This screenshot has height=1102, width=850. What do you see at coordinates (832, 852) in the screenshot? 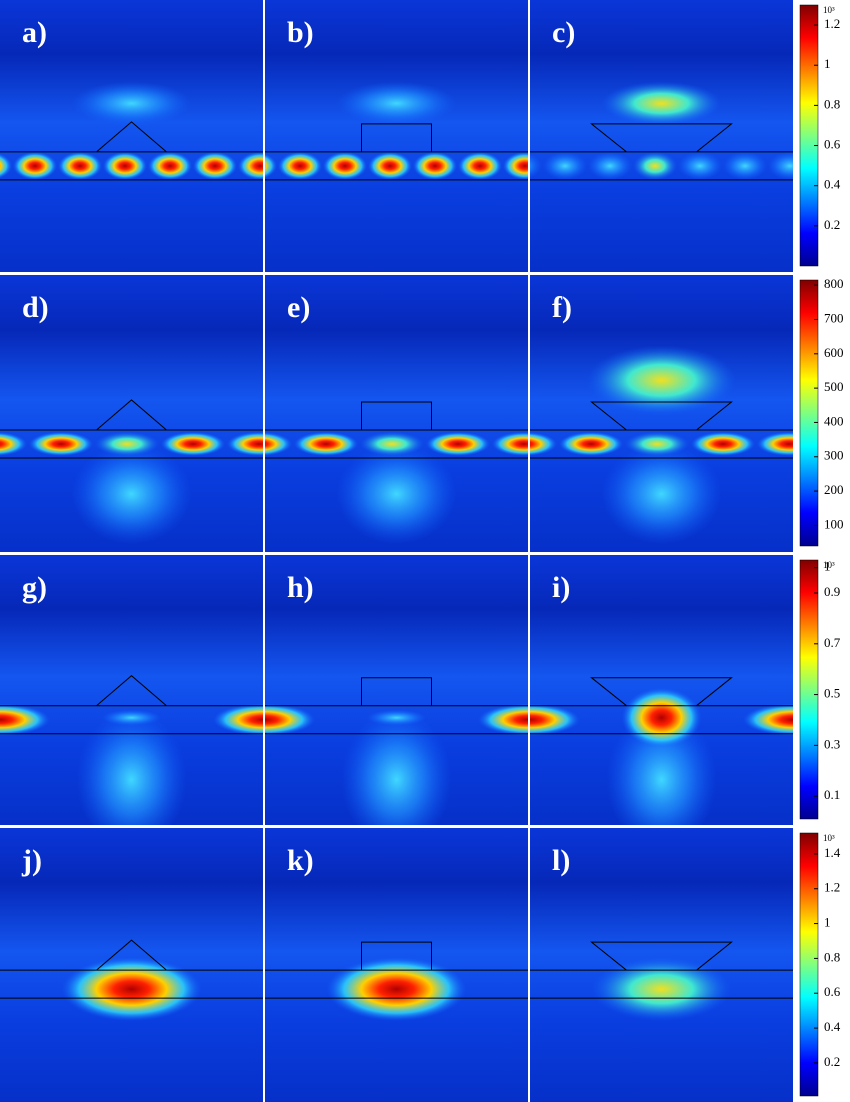
I see `colorbar-tick-label: 1.4` at bounding box center [832, 852].